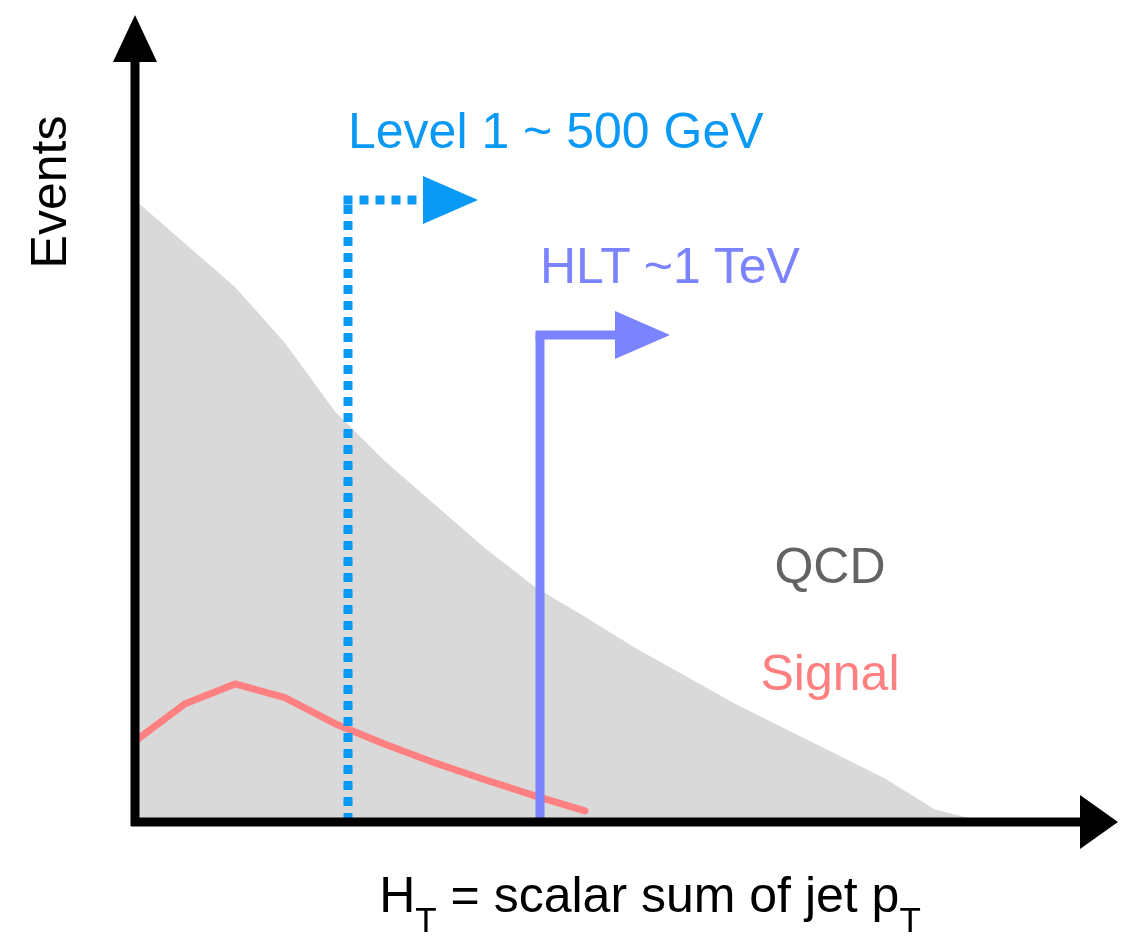 This screenshot has width=1123, height=939. I want to click on y-axis-title: Events, so click(49, 192).